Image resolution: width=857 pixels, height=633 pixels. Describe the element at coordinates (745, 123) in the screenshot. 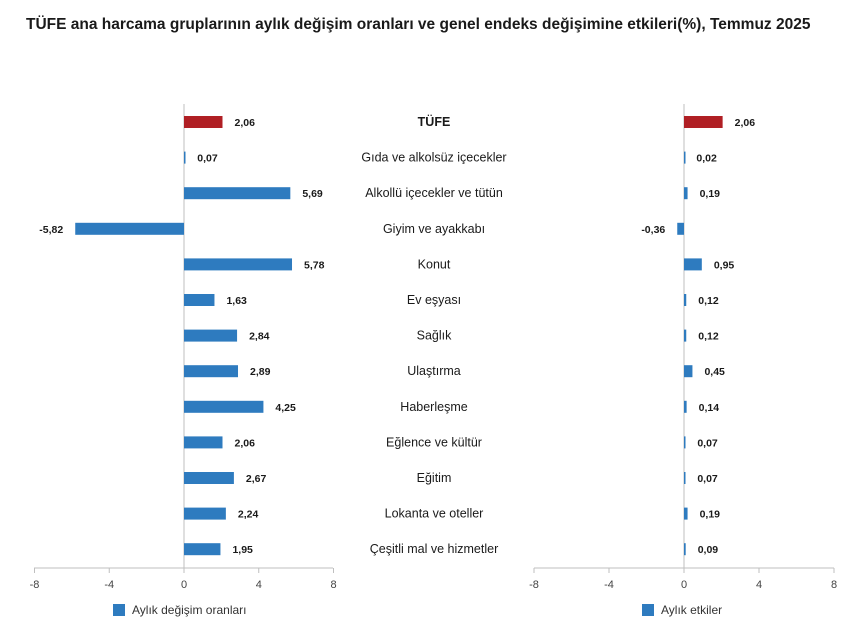

I see `data-label-right: 2,06` at that location.